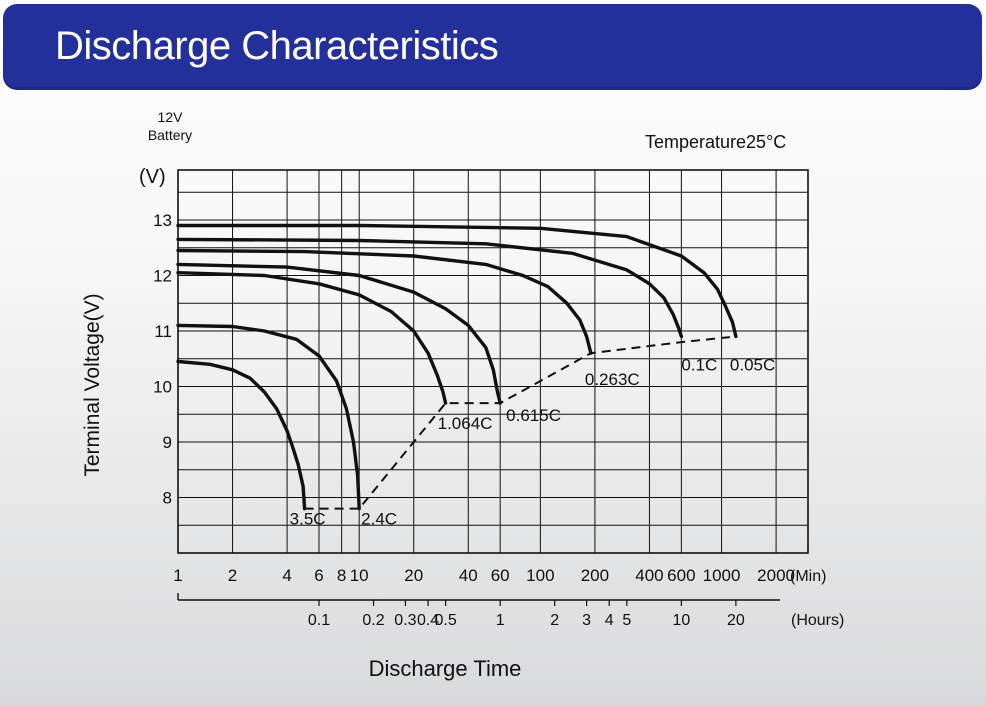  I want to click on end-voltage-dashed-line, so click(520, 422).